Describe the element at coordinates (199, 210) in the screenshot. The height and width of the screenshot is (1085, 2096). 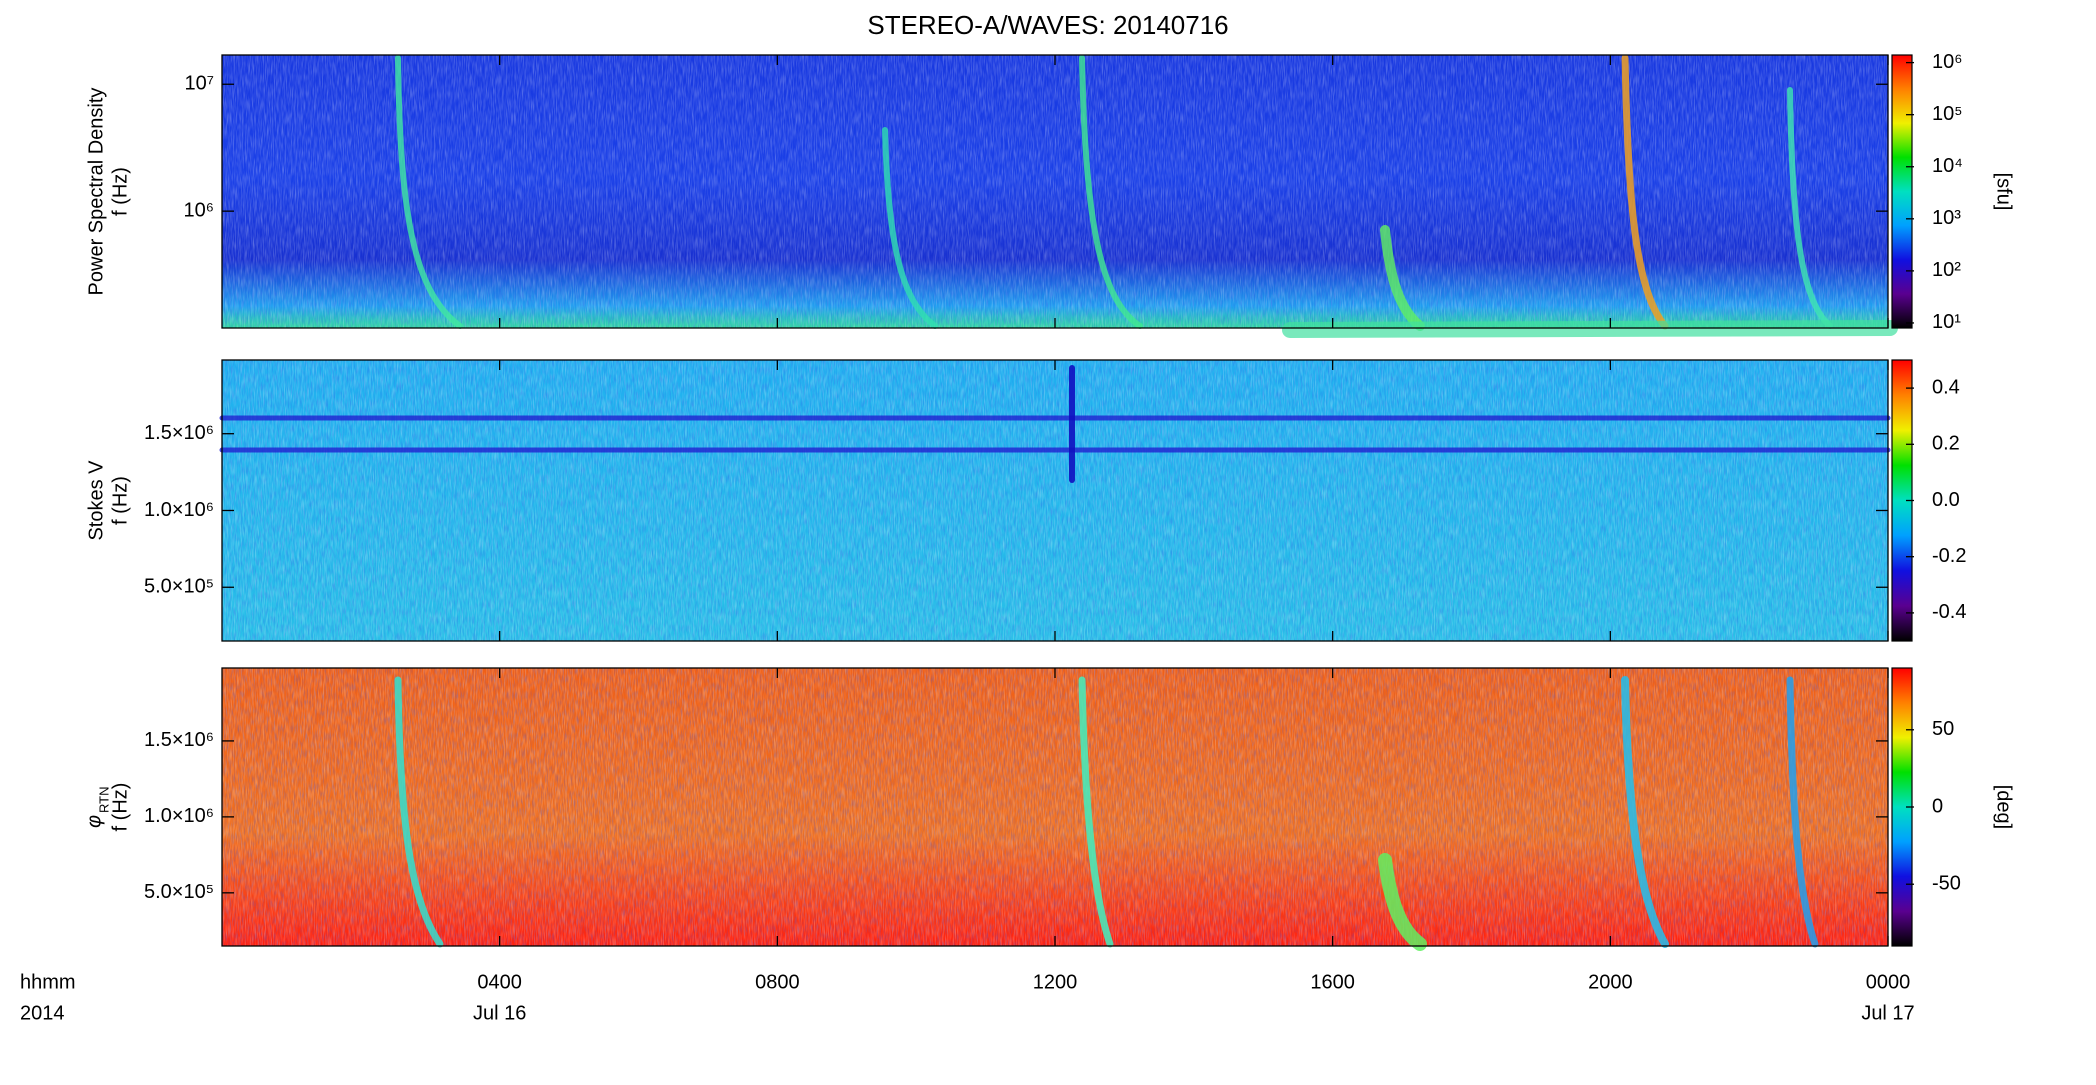
I see `y-tick-label: 10⁶` at that location.